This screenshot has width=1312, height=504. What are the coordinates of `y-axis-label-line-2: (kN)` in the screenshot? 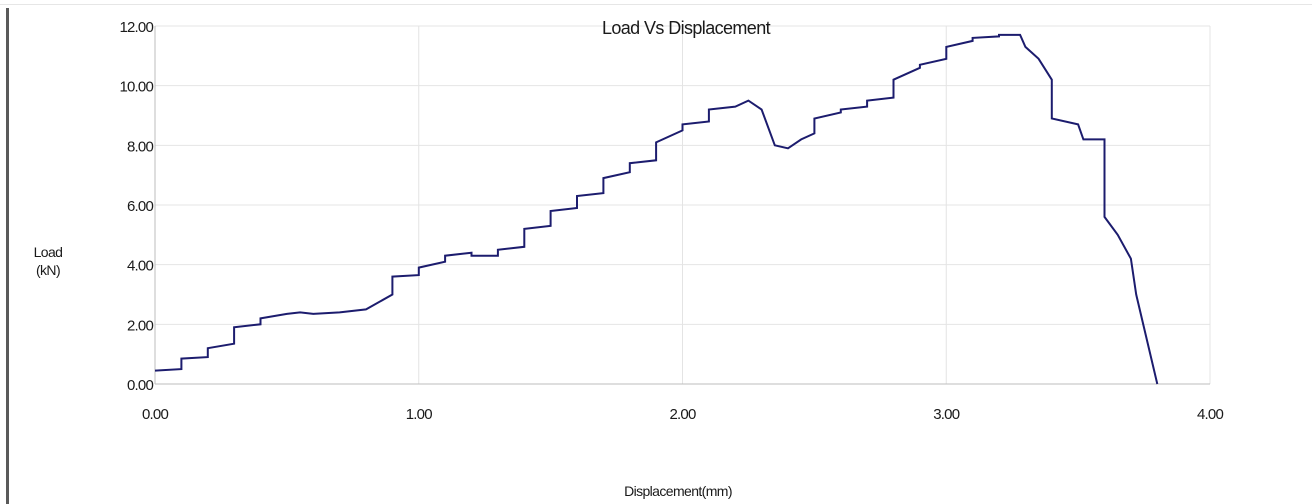 It's located at (48, 270).